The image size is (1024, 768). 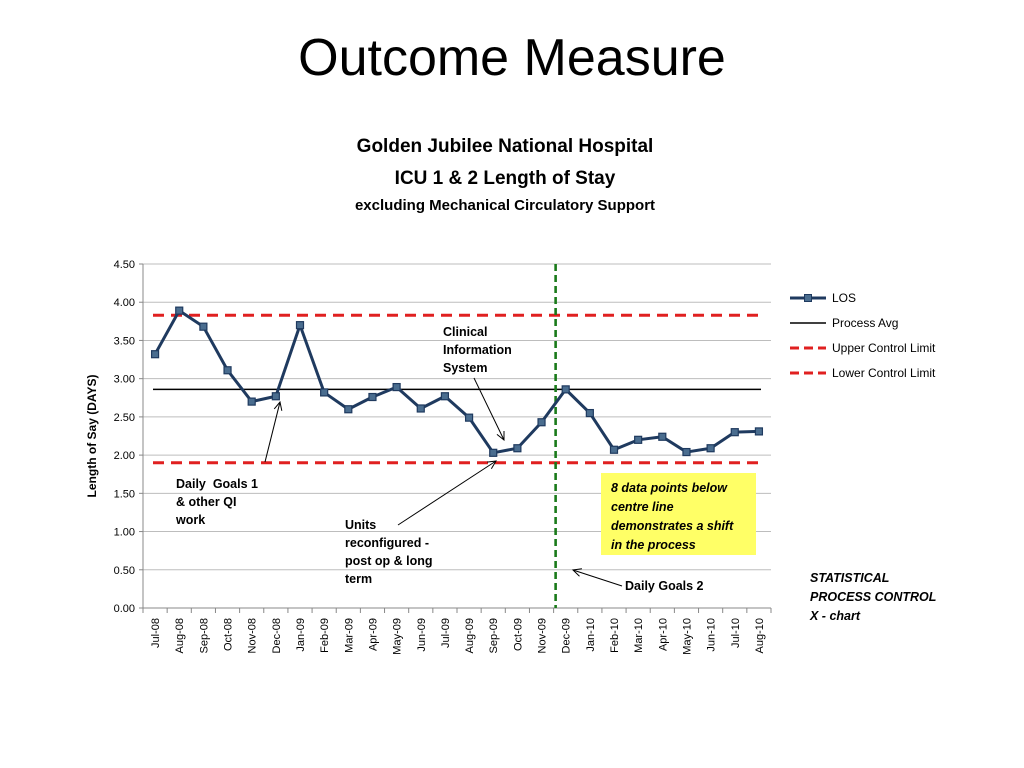 I want to click on shift-note-line: 8 data points below, so click(x=669, y=488).